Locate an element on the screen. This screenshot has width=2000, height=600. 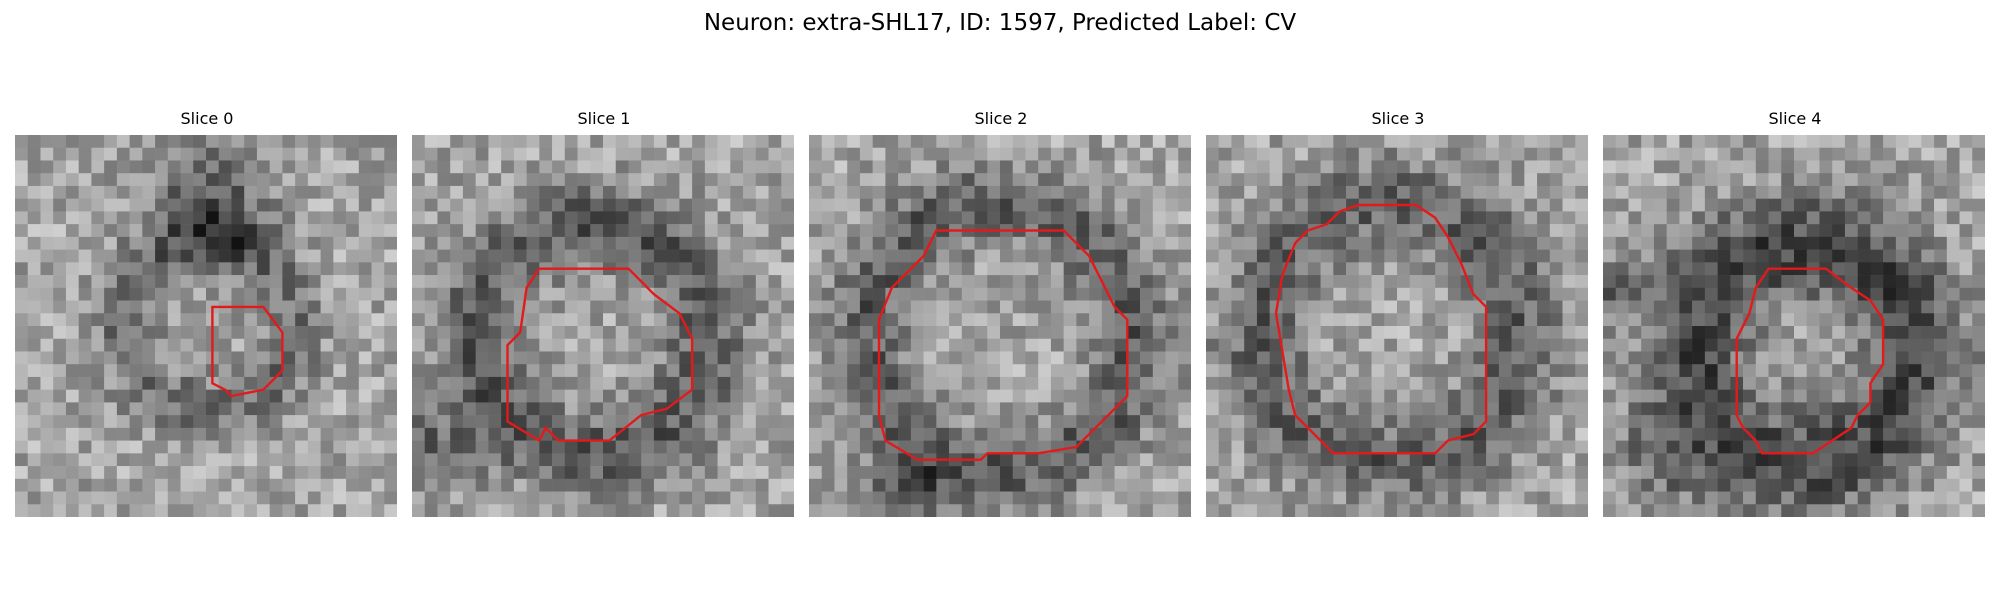
slice-panel-4: Slice 4 is located at coordinates (1795, 313).